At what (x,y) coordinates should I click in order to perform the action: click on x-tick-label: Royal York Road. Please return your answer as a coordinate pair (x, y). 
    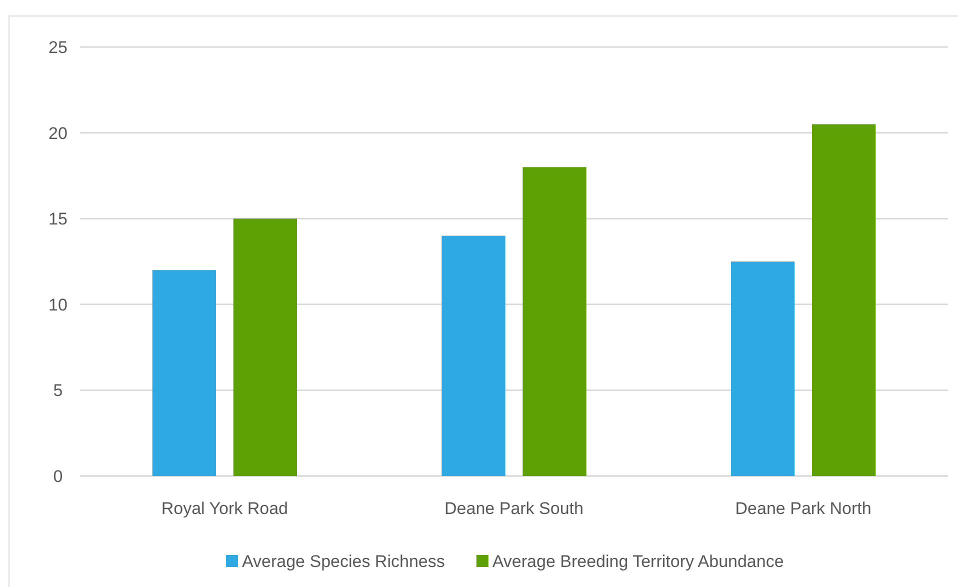
    Looking at the image, I should click on (224, 508).